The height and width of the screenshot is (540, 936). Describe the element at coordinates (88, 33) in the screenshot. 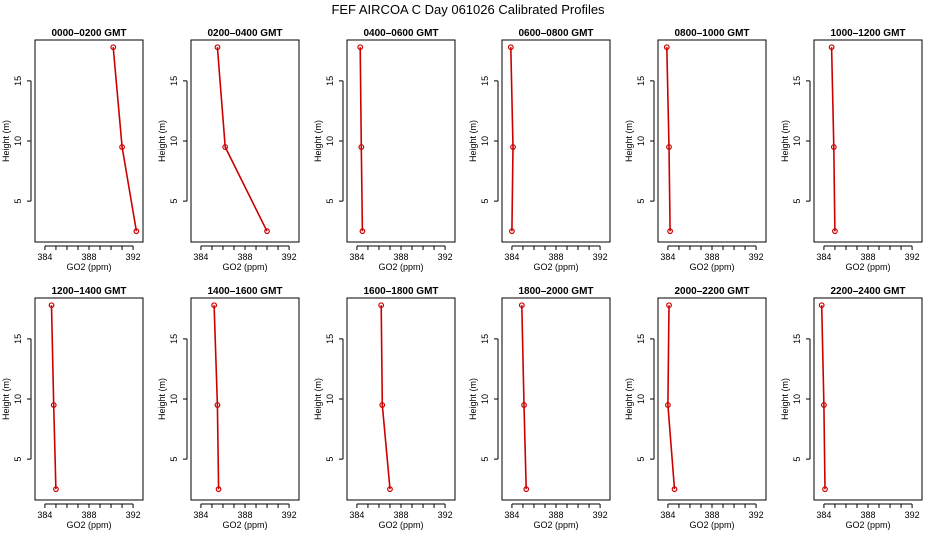

I see `panel-title: 0000–0200 GMT` at that location.